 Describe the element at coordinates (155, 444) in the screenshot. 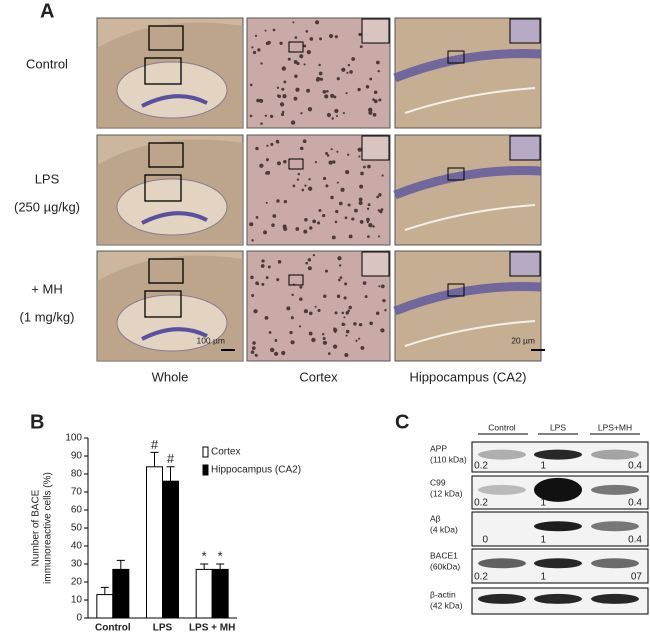

I see `significance-marker: #` at that location.